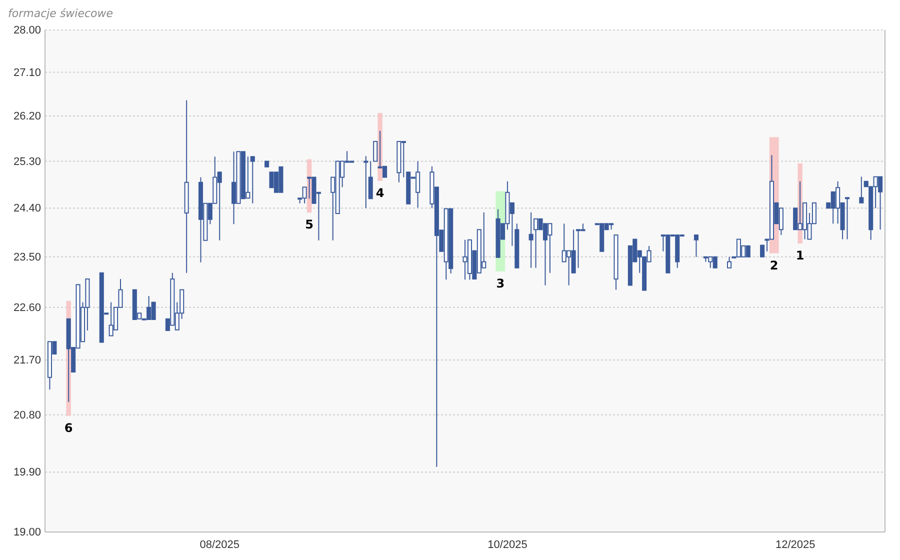  Describe the element at coordinates (27, 415) in the screenshot. I see `y-tick-label: 20.80` at that location.